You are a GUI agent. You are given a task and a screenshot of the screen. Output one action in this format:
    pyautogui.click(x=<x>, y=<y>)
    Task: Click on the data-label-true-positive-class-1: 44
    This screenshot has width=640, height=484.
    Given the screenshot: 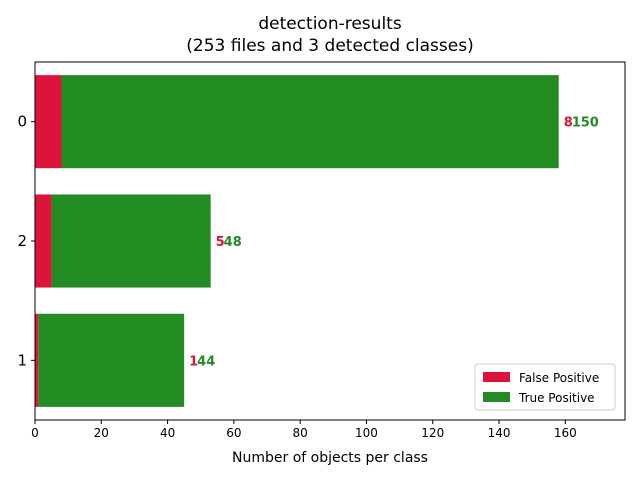 What is the action you would take?
    pyautogui.click(x=206, y=361)
    